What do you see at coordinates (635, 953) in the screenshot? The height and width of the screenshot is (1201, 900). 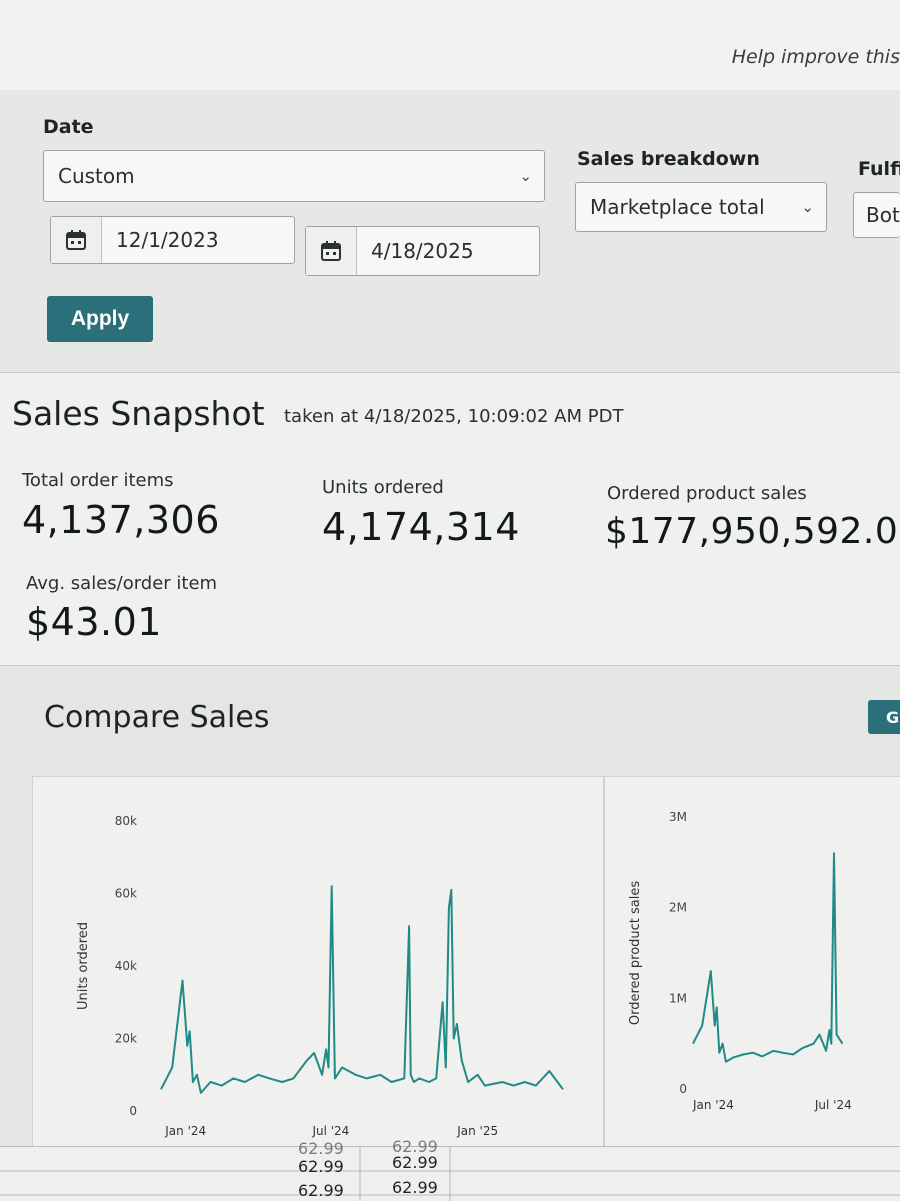 I see `y-axis-label: Ordered product sales` at bounding box center [635, 953].